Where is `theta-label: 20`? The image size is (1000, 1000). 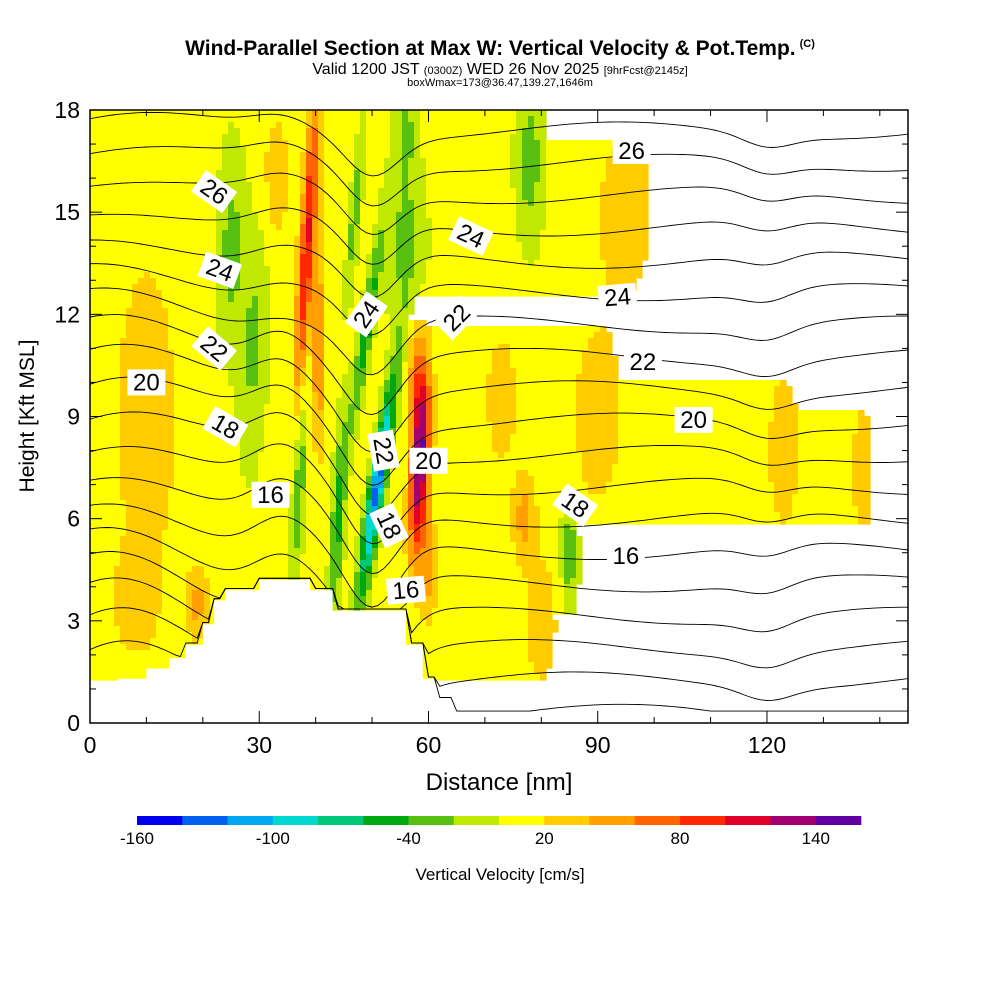 theta-label: 20 is located at coordinates (146, 382).